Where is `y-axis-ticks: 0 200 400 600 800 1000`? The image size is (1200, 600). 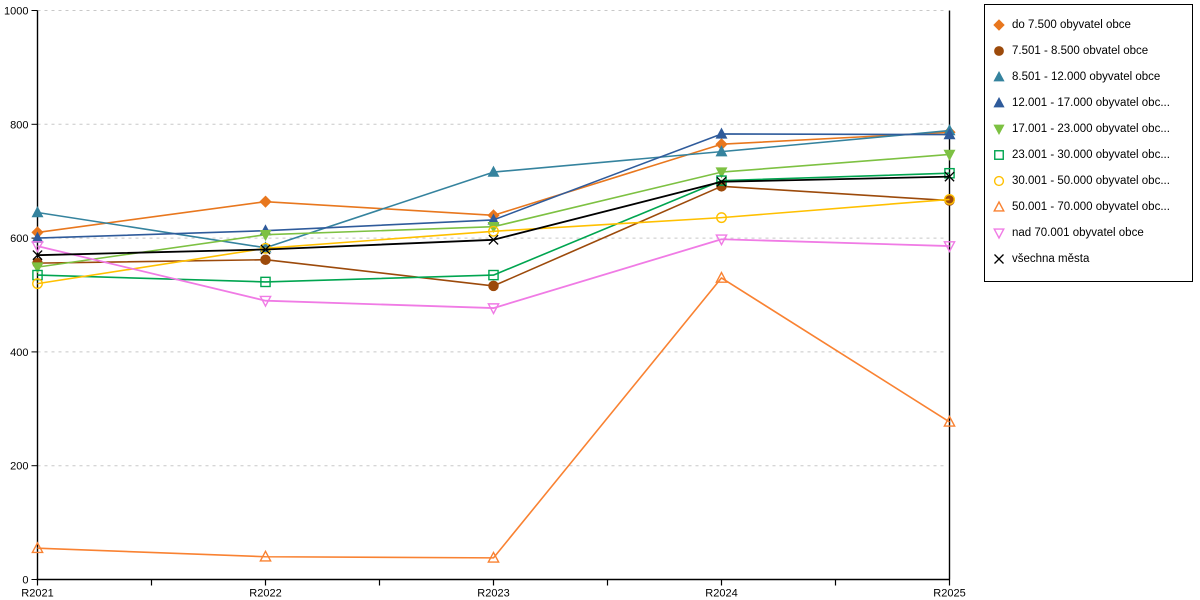
y-axis-ticks: 0 200 400 600 800 1000 is located at coordinates (21, 296).